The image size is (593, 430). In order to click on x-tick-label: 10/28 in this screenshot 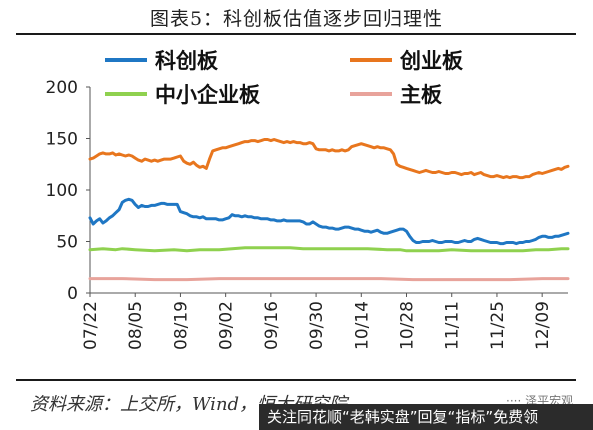, I will do `click(408, 325)`.